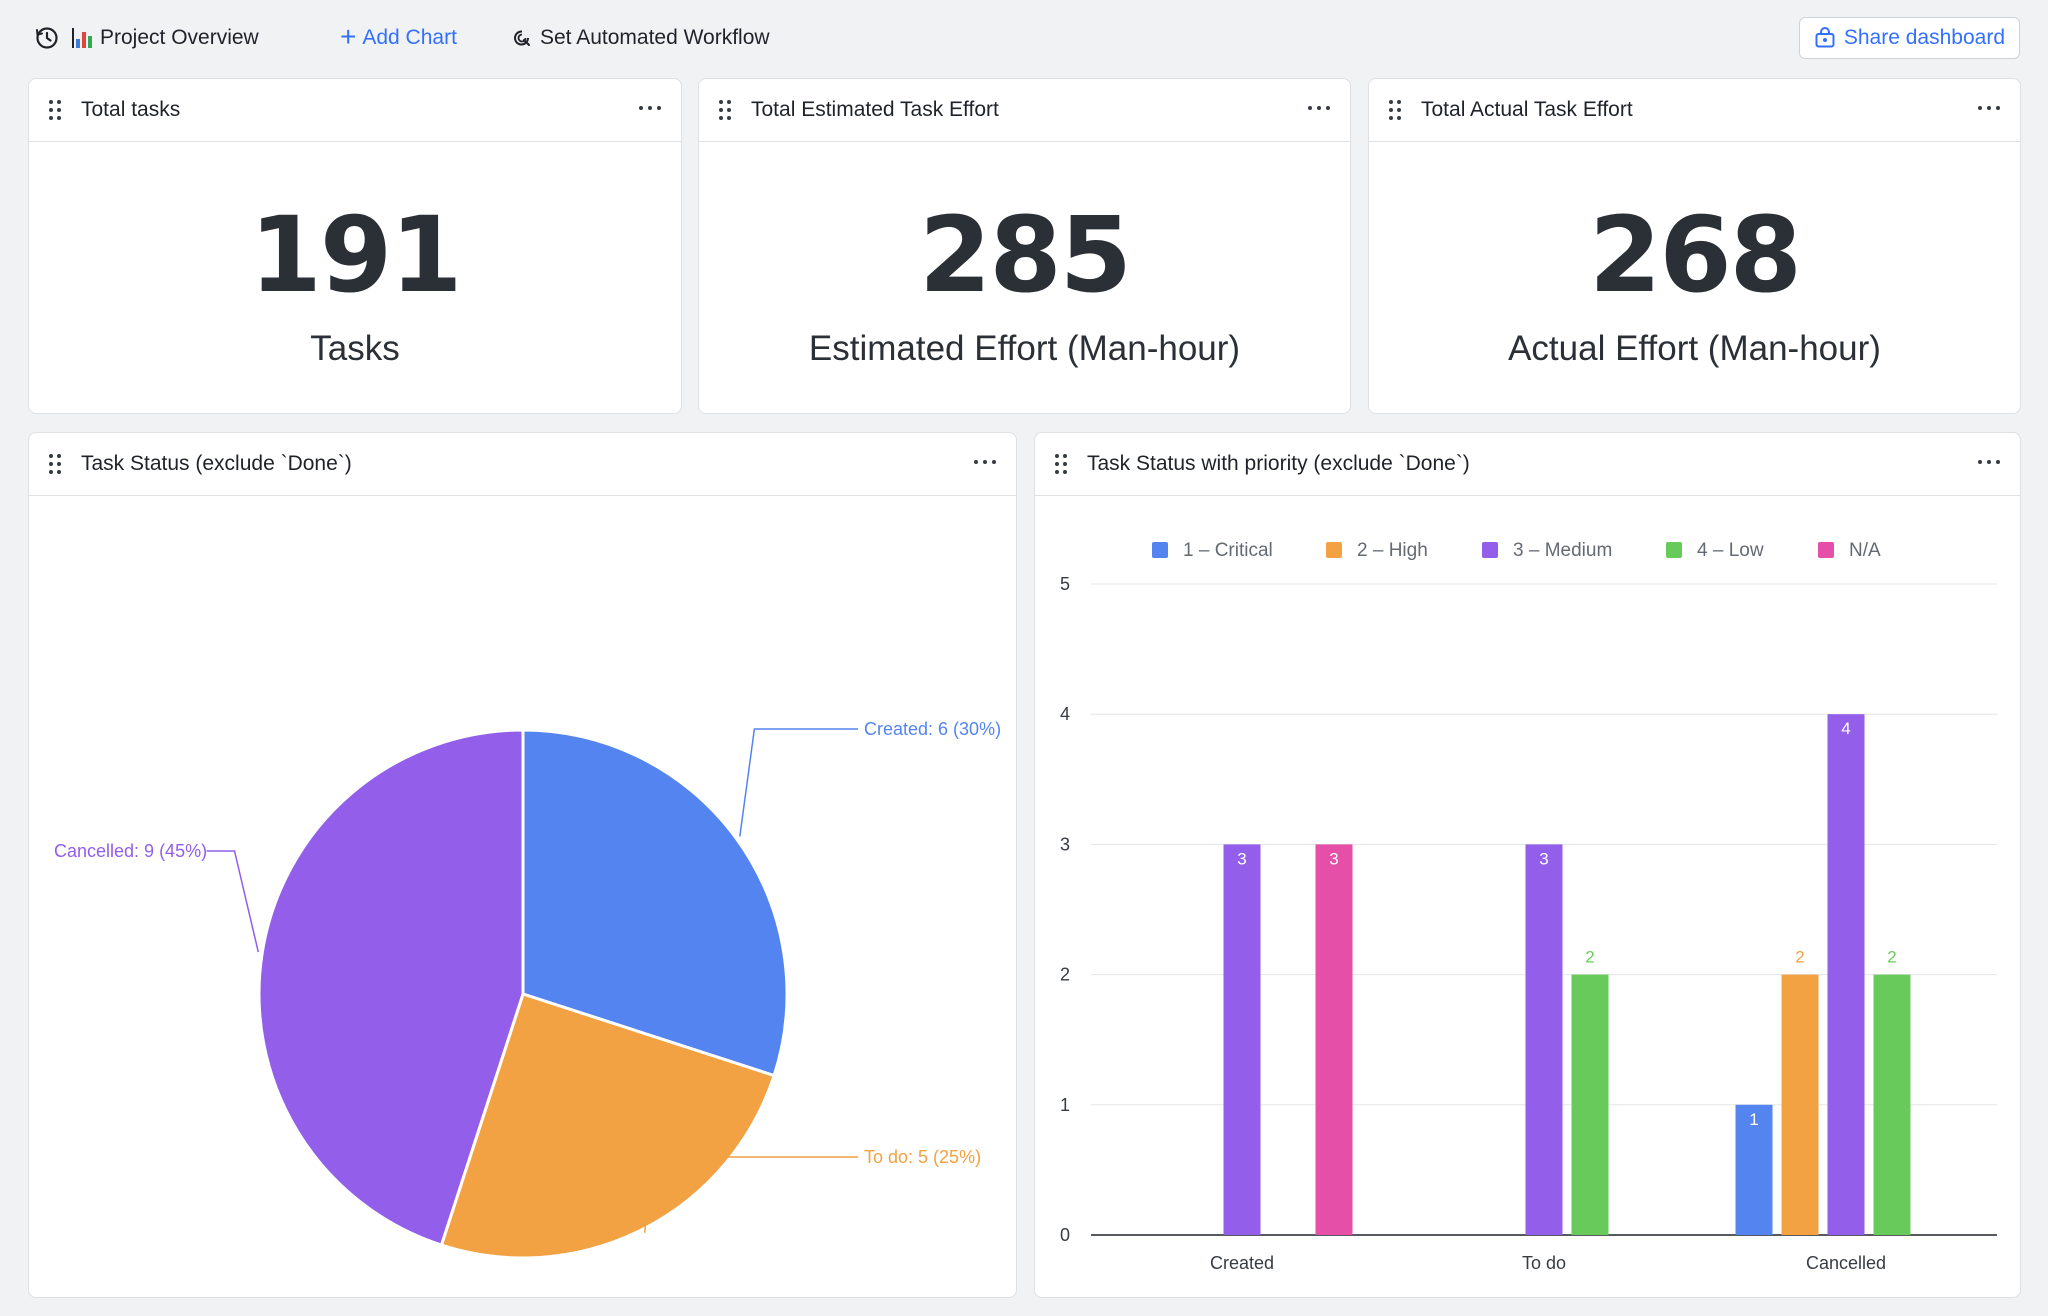  Describe the element at coordinates (607, 1126) in the screenshot. I see `pie-slice-to-do` at that location.